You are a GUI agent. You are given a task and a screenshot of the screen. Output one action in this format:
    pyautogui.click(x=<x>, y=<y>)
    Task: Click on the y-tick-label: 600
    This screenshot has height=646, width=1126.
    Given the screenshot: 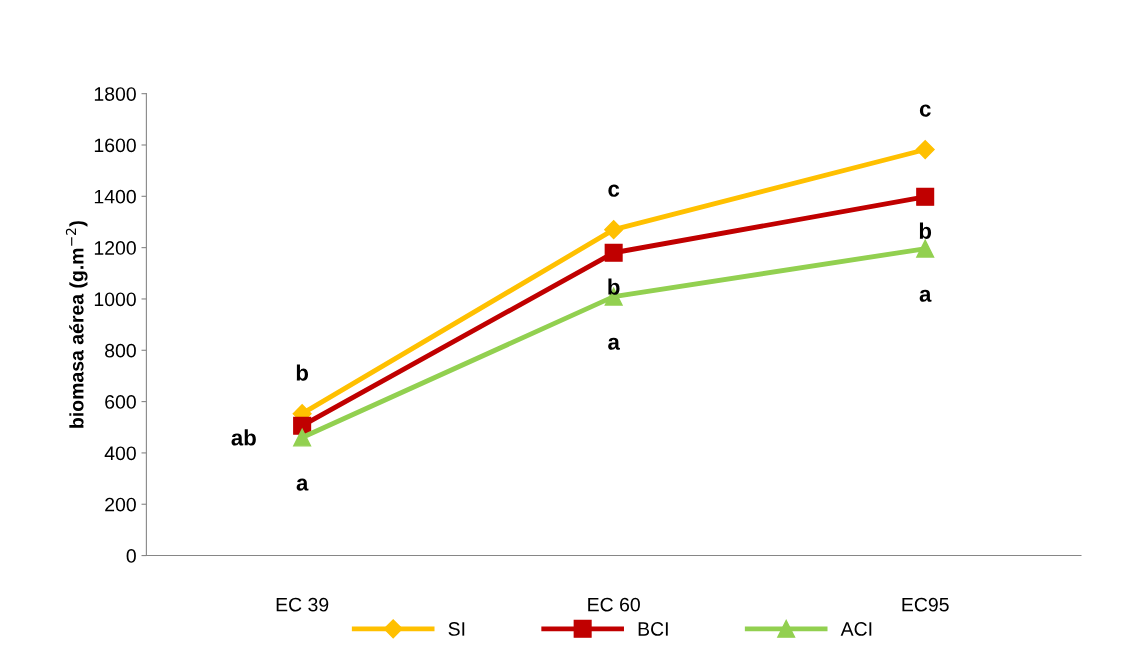 What is the action you would take?
    pyautogui.click(x=120, y=402)
    